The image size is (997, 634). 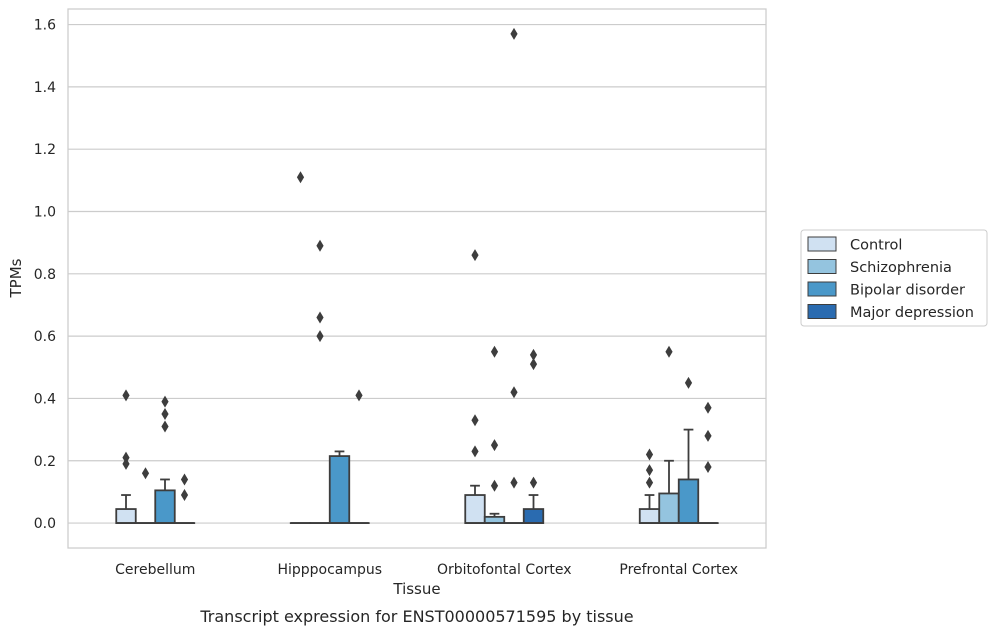 I want to click on x-tick-label: Hipppocampus, so click(x=329, y=570).